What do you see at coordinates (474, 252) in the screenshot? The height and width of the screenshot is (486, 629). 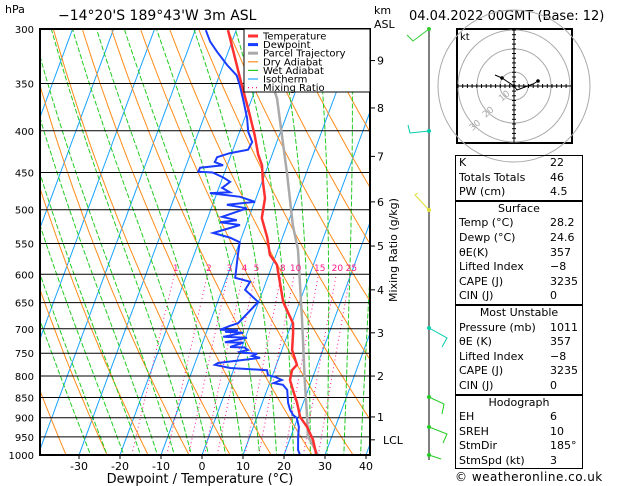 I see `index-label: θE(K)` at bounding box center [474, 252].